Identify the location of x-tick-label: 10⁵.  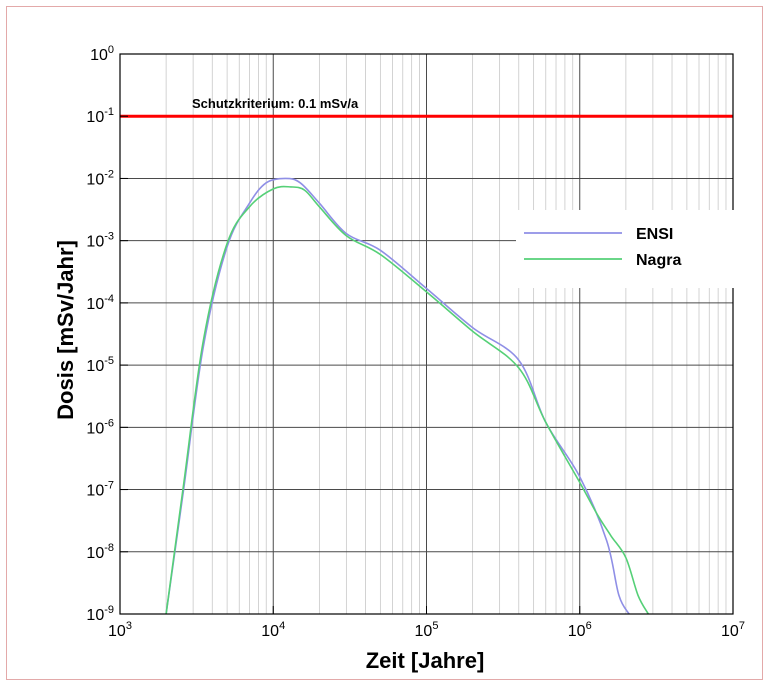
(427, 630).